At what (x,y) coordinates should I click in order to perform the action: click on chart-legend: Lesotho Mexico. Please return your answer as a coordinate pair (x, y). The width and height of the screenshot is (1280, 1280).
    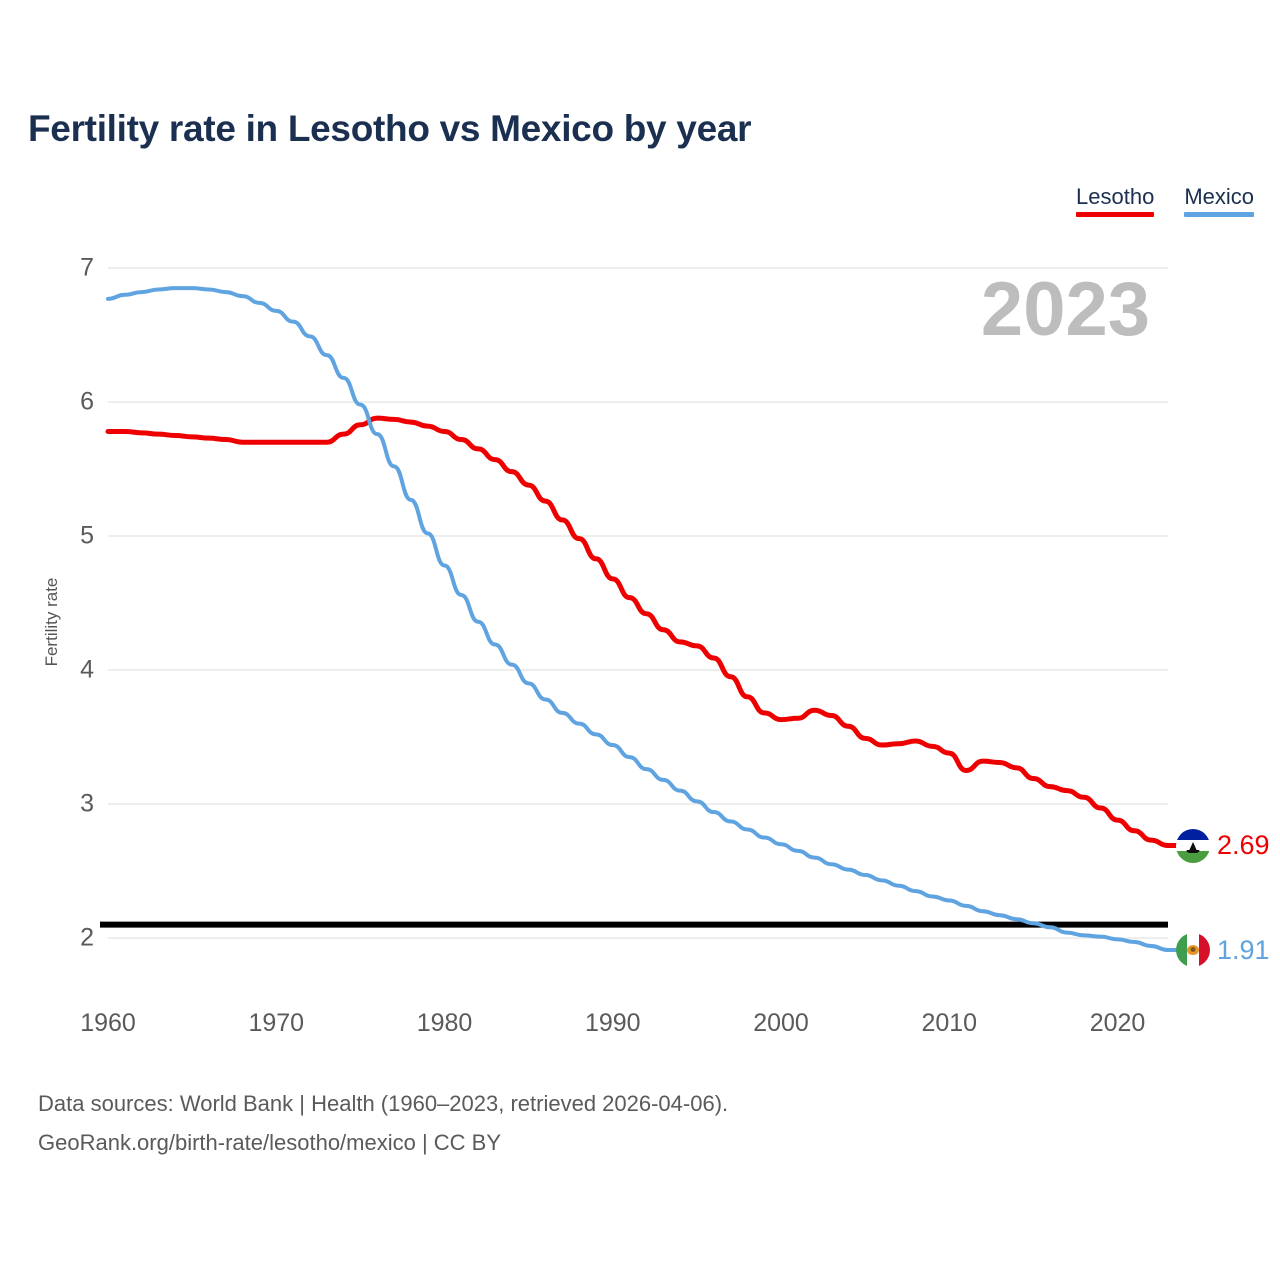
    Looking at the image, I should click on (1165, 201).